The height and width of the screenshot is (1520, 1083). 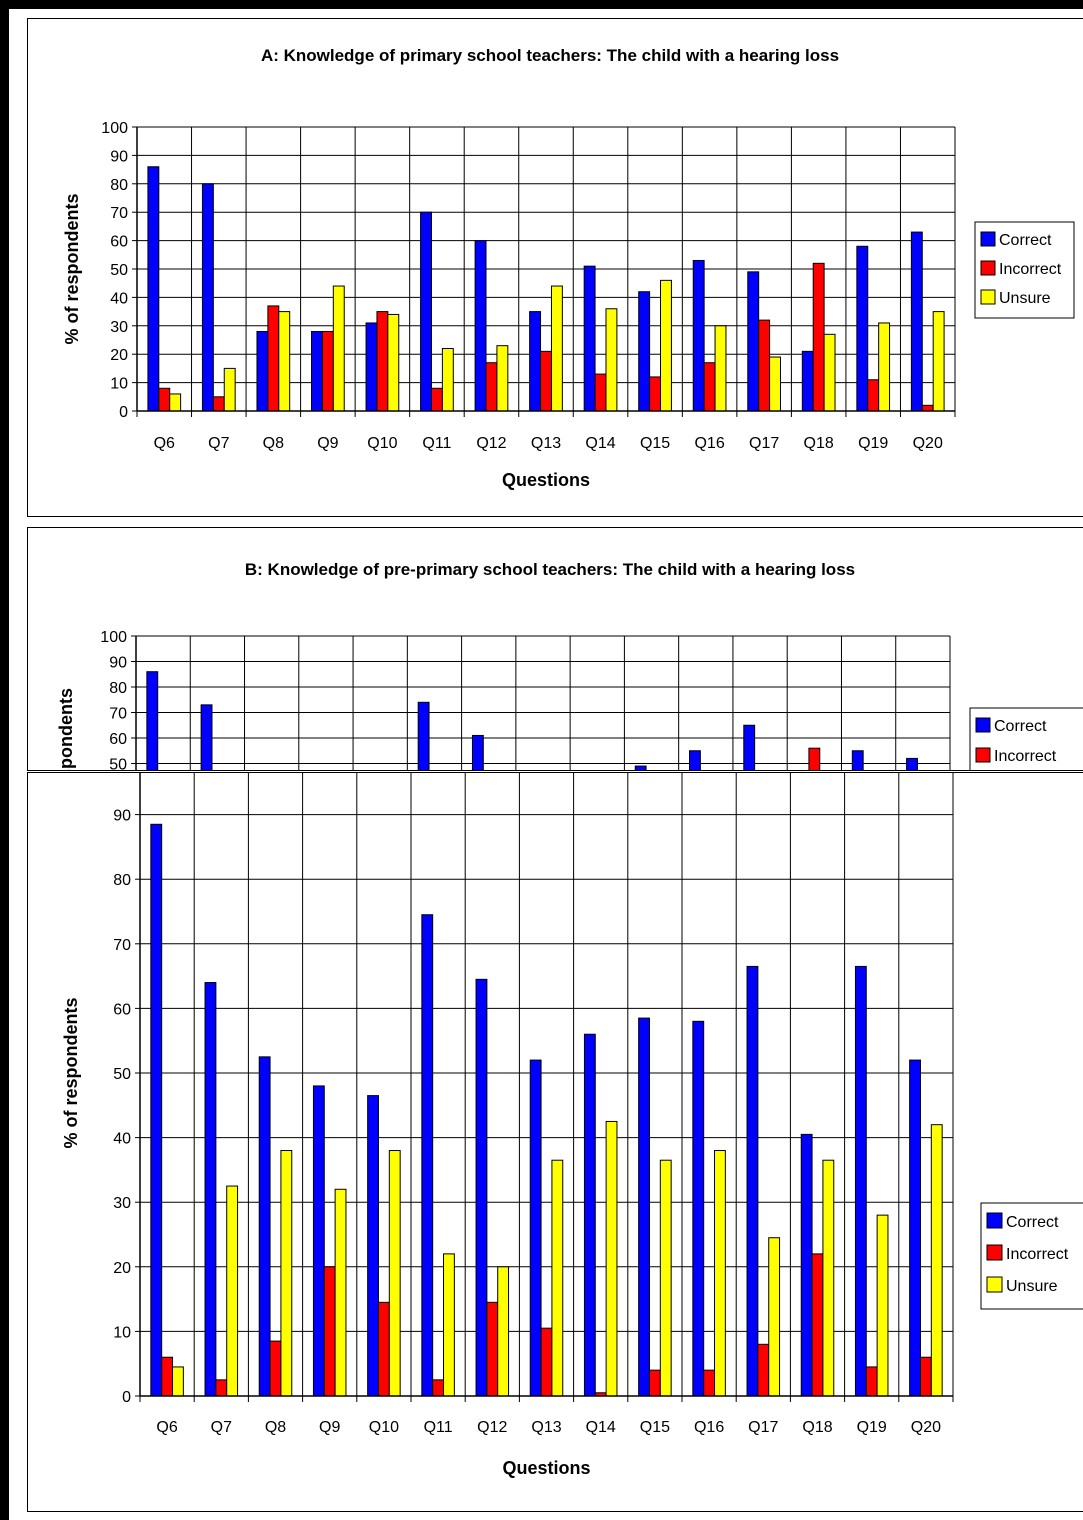 I want to click on legend-label-incorrect: Incorrect, so click(x=1025, y=756).